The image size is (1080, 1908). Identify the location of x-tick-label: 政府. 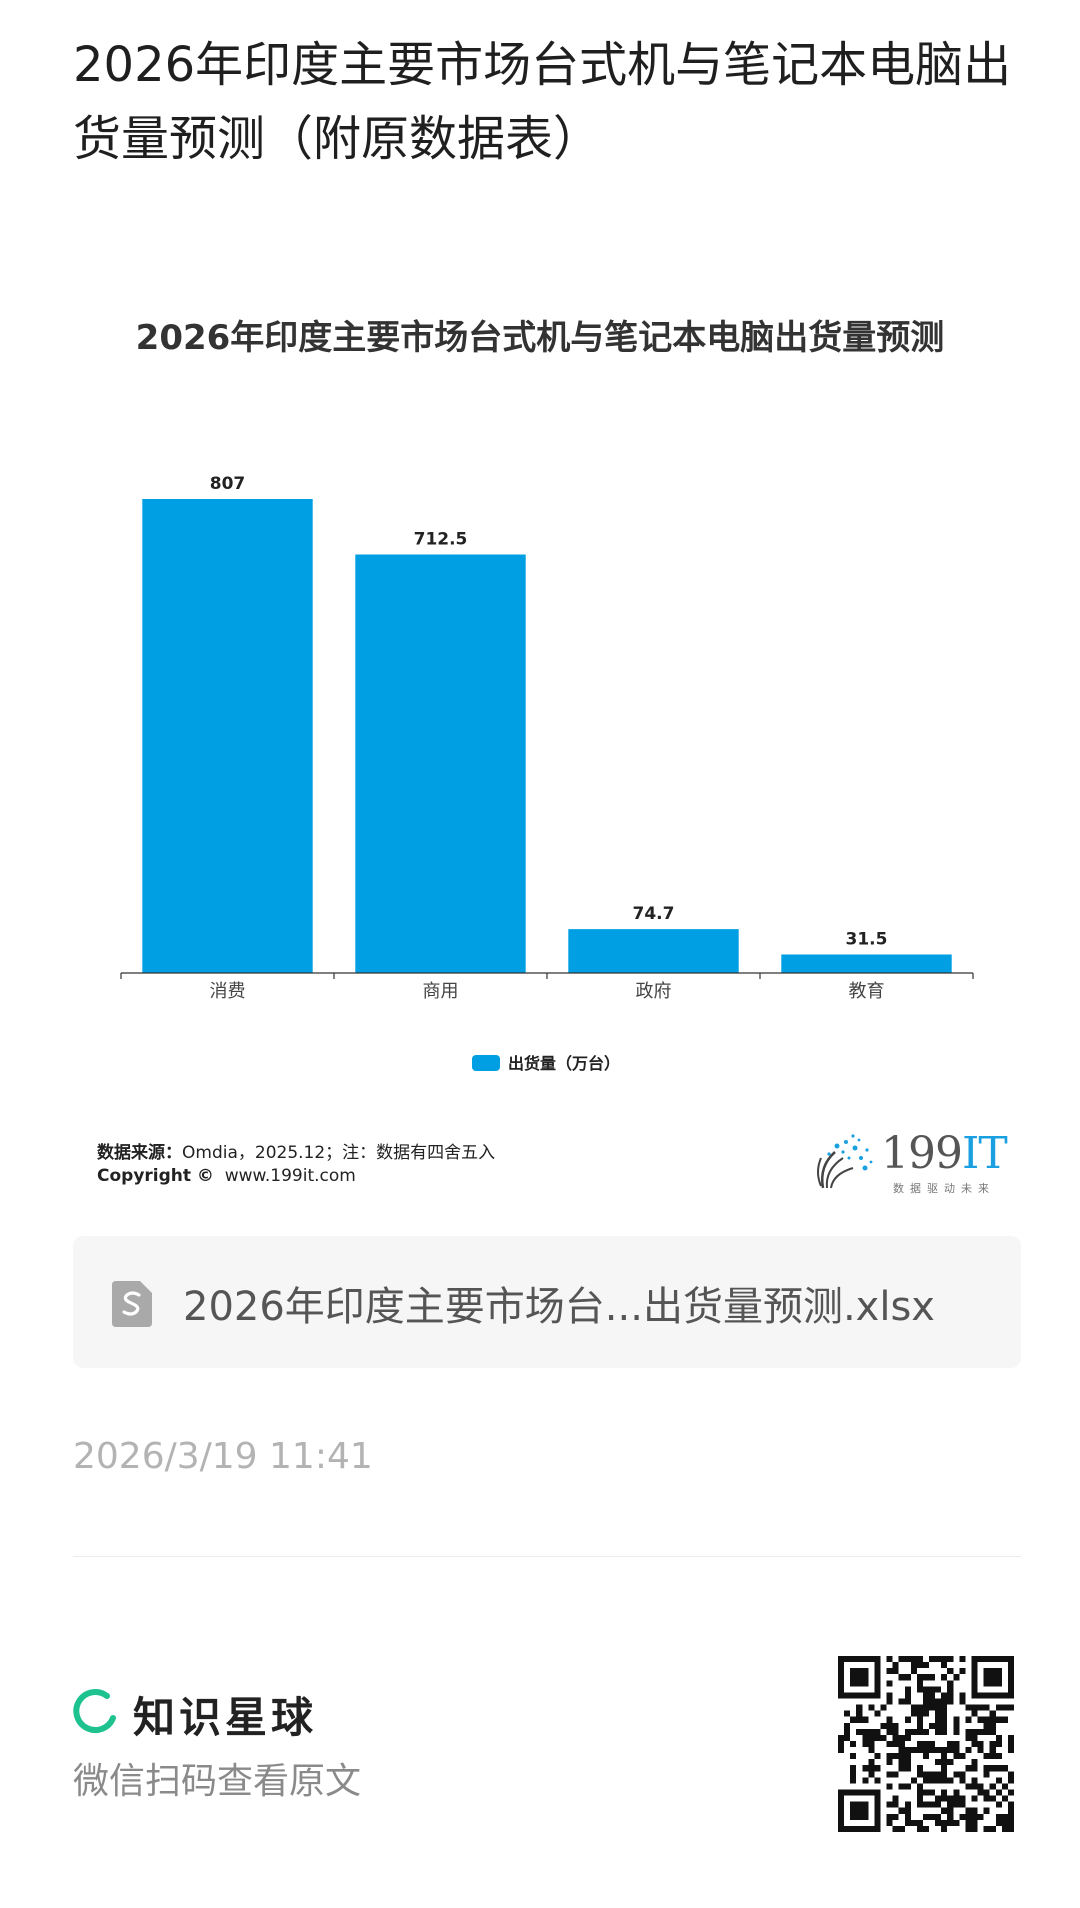
(654, 991).